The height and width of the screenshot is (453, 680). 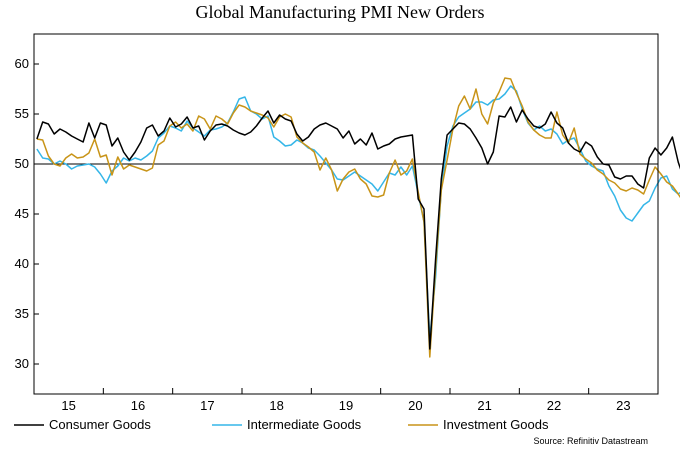 I want to click on y-tick-label: 35, so click(x=22, y=313).